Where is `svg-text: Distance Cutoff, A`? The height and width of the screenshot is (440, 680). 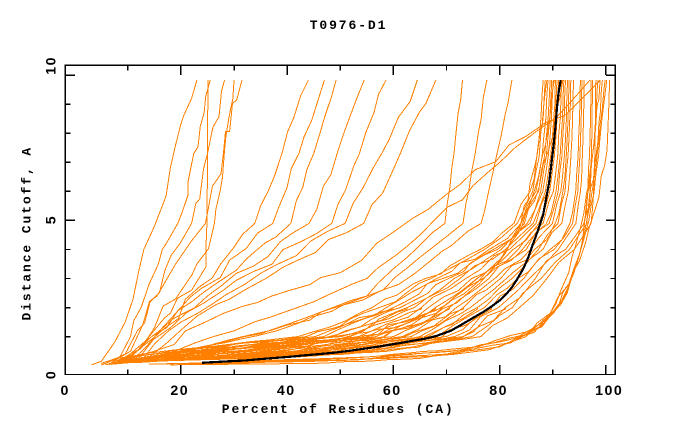 svg-text: Distance Cutoff, A is located at coordinates (27, 233).